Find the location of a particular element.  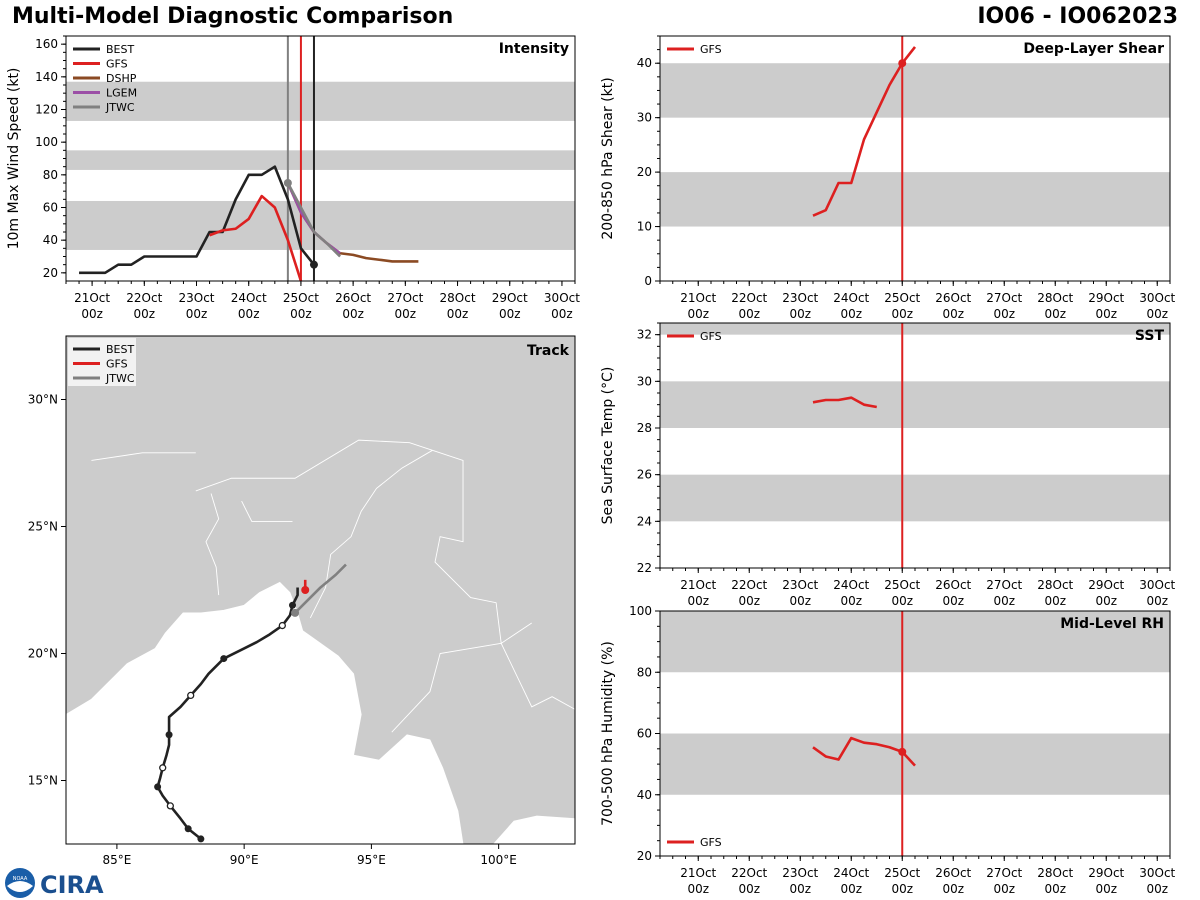

lat-tick-label: 15°N is located at coordinates (43, 781).